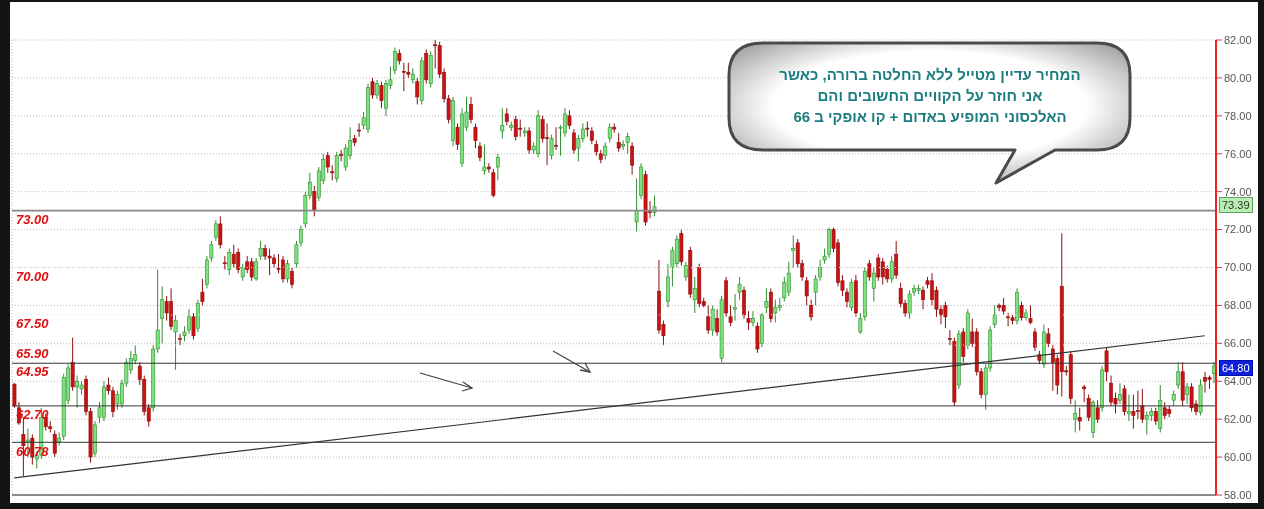  I want to click on y-tick-label: 64.00, so click(1238, 381).